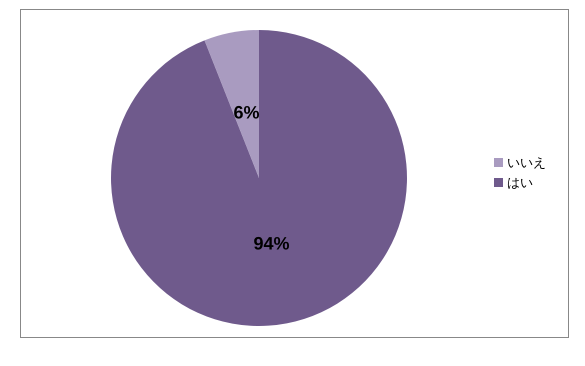  What do you see at coordinates (247, 112) in the screenshot?
I see `data-label: 6%` at bounding box center [247, 112].